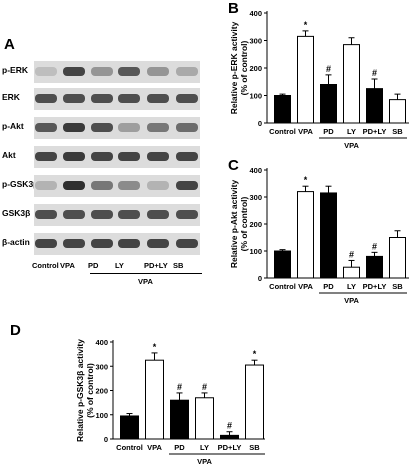 The height and width of the screenshot is (473, 419). I want to click on y-axis-label-line: (% of control), so click(244, 67).